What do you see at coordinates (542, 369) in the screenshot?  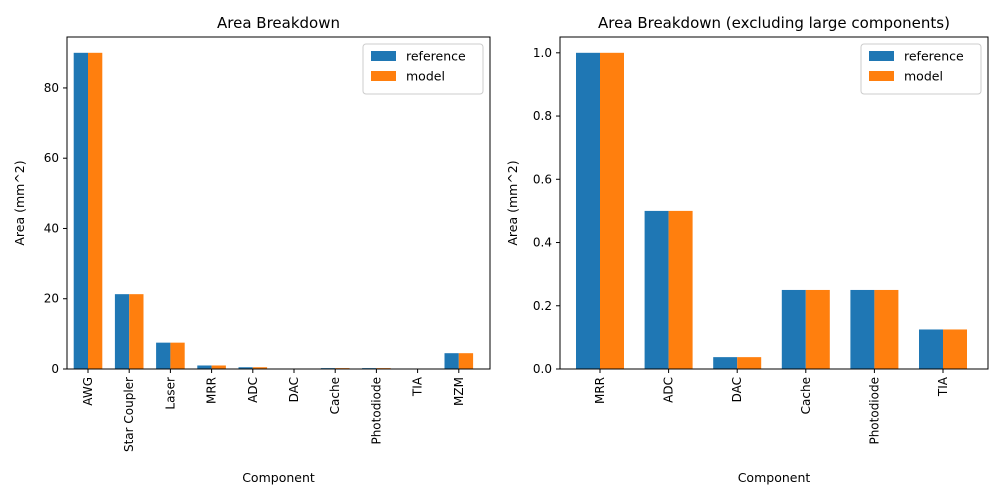 I see `y-tick-label: 0.0` at bounding box center [542, 369].